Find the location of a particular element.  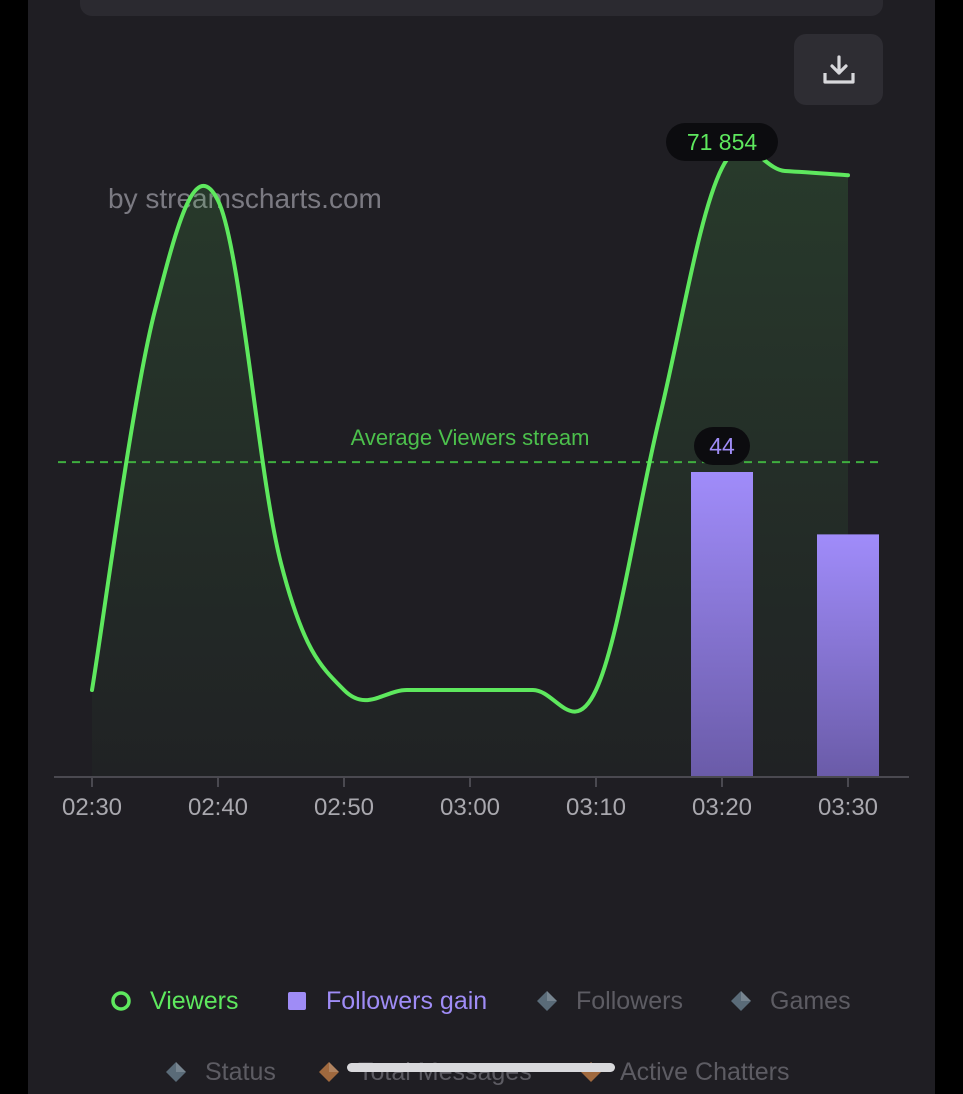

tooltip-value: 44 is located at coordinates (722, 446).